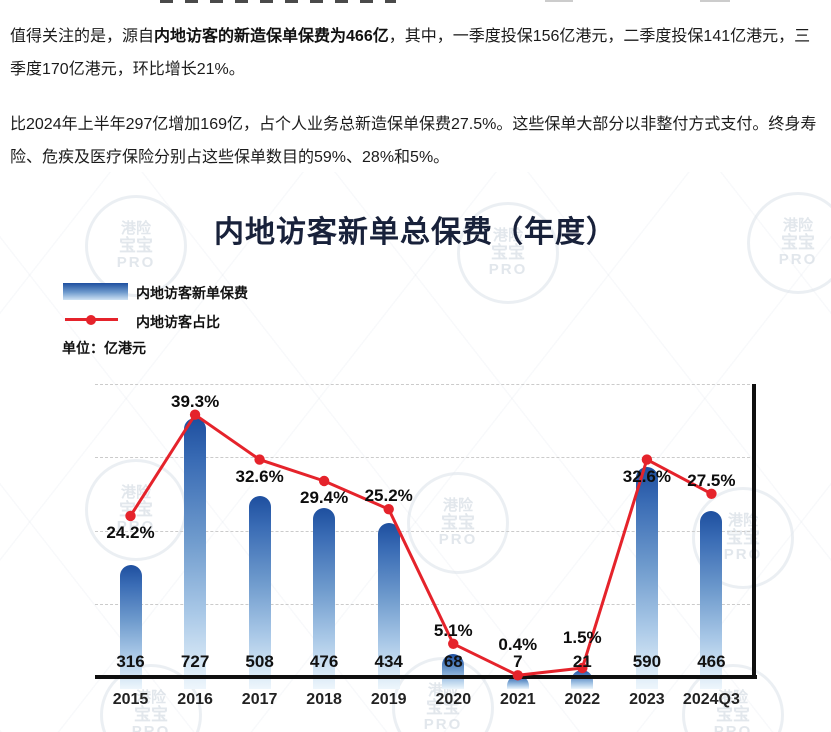  Describe the element at coordinates (130, 699) in the screenshot. I see `x-label-2015: 2015` at that location.